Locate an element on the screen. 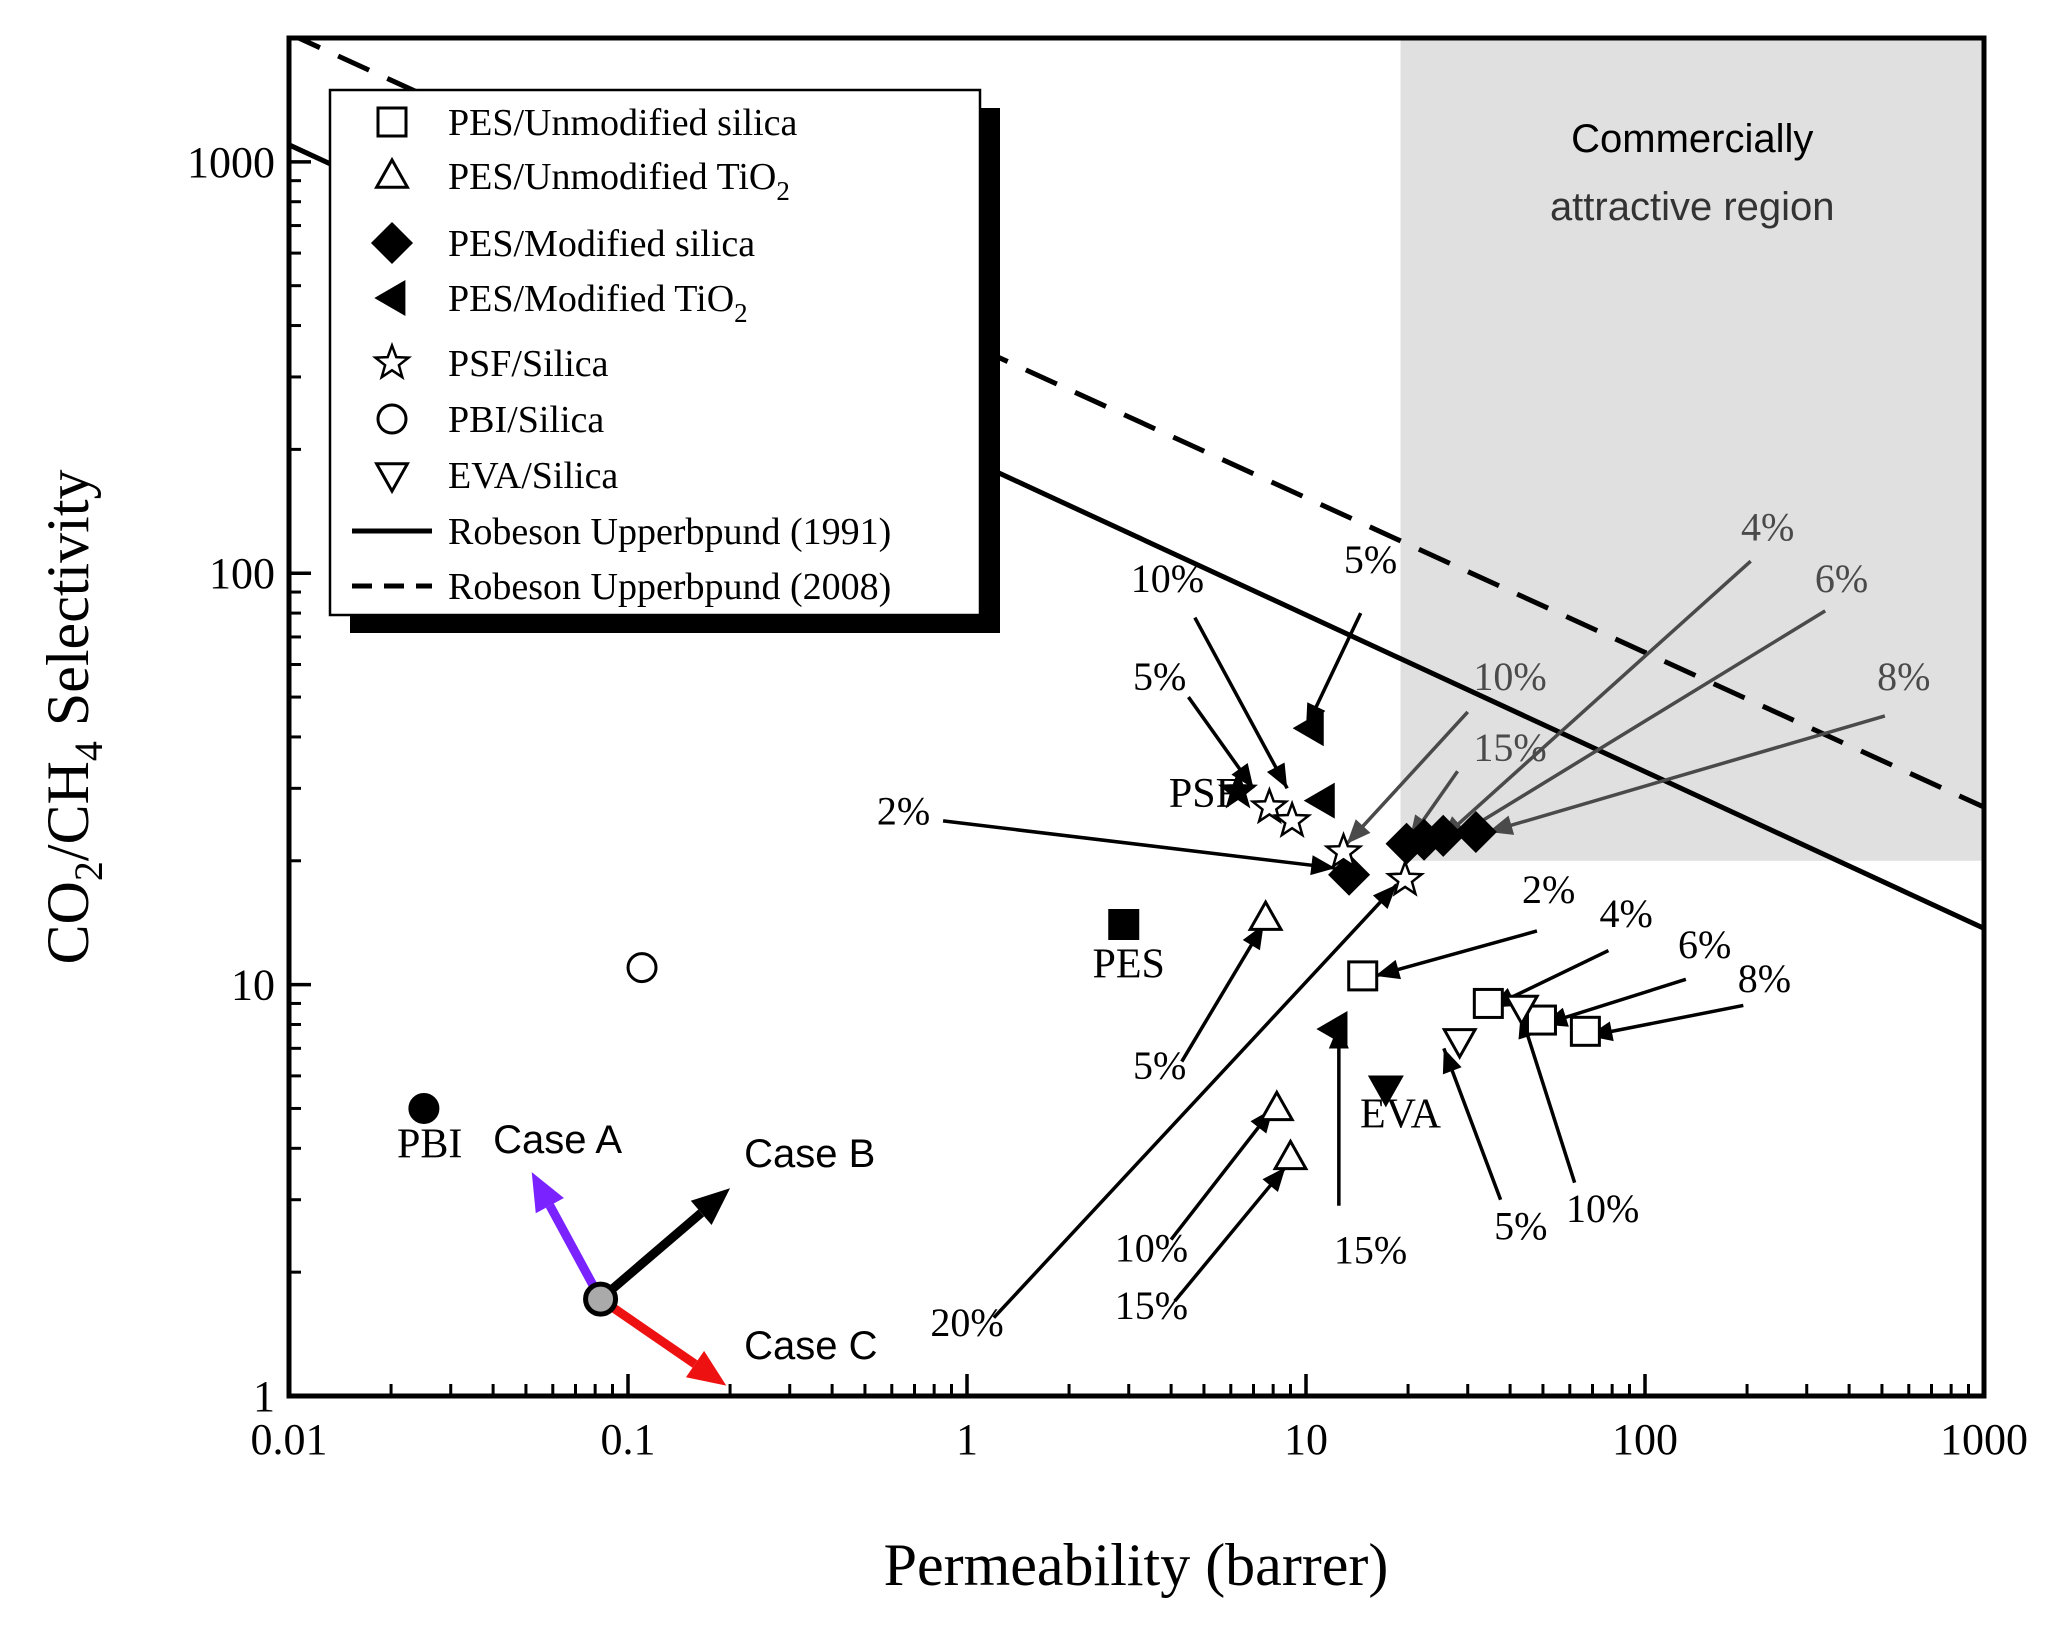 This screenshot has width=2050, height=1634. case-b-arrow-label: Case B is located at coordinates (809, 1154).